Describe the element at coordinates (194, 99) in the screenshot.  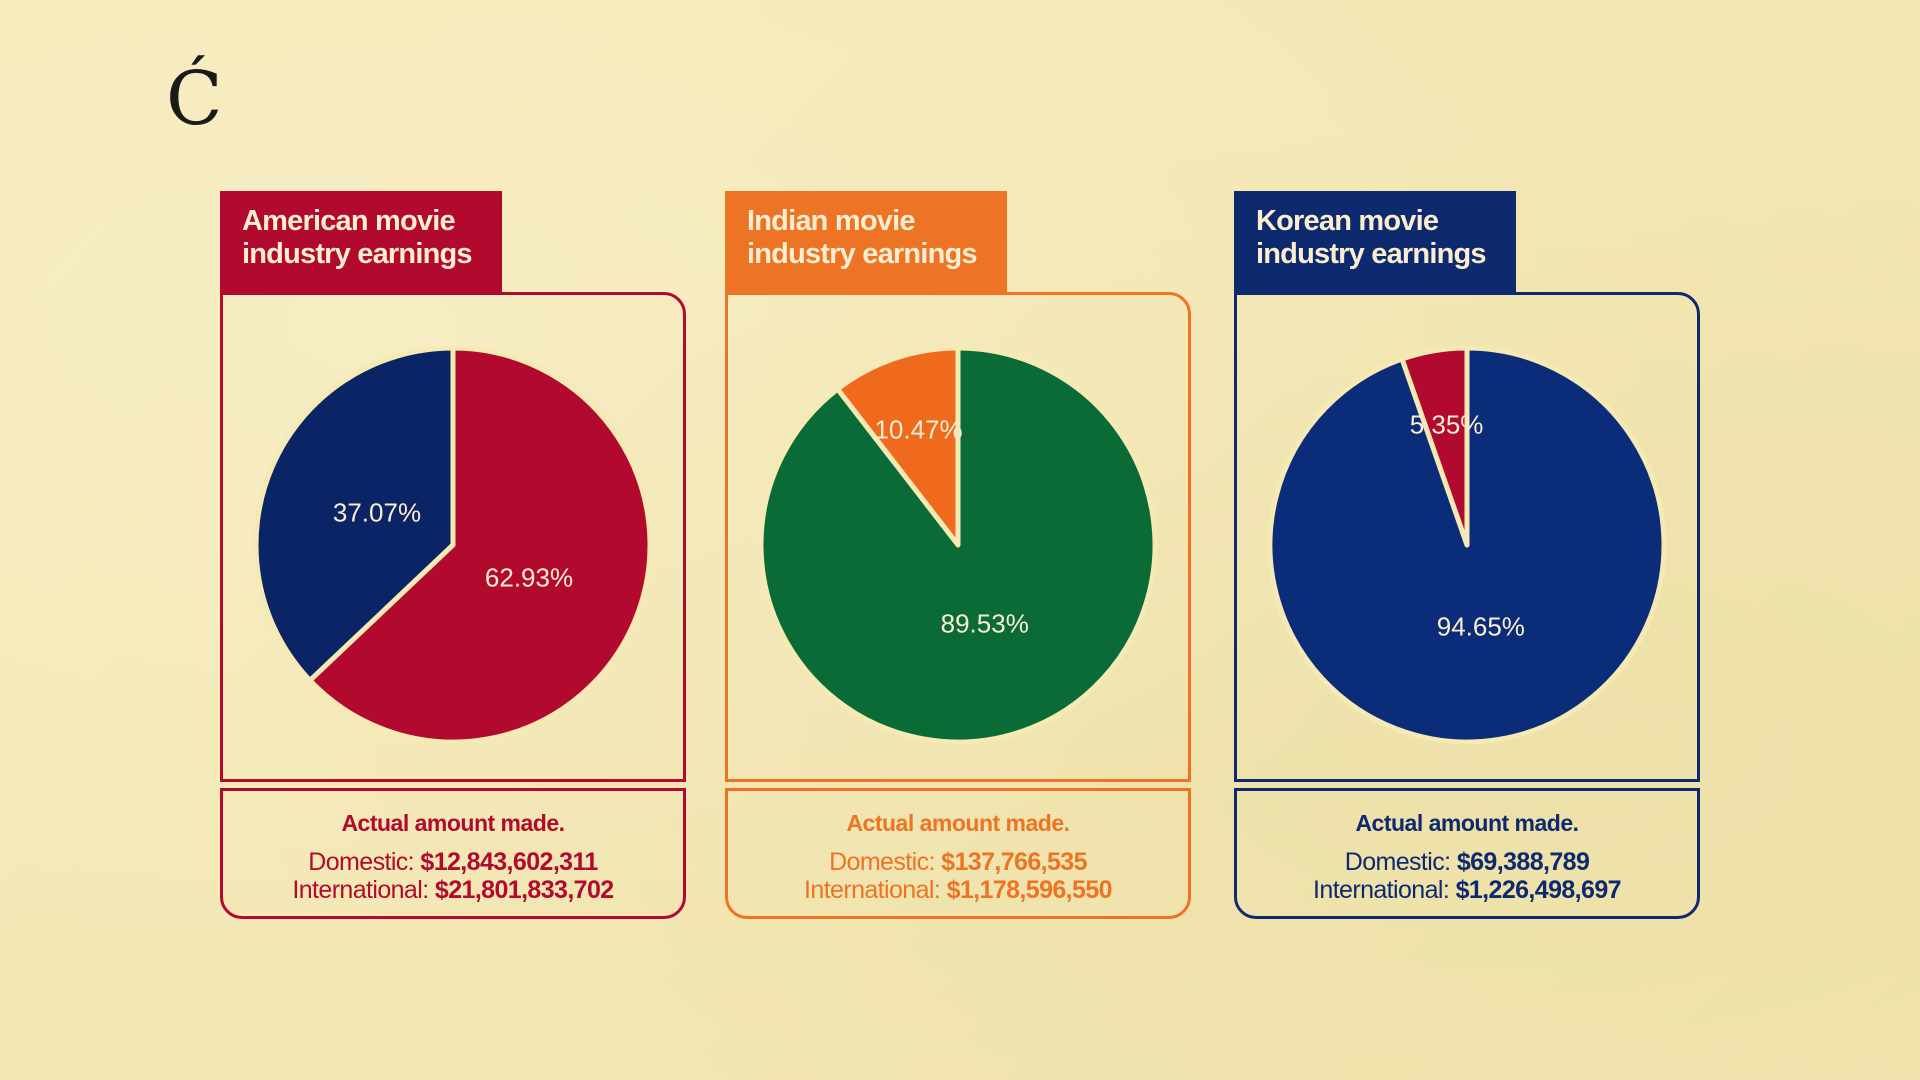
I see `brand-logo: Ć` at that location.